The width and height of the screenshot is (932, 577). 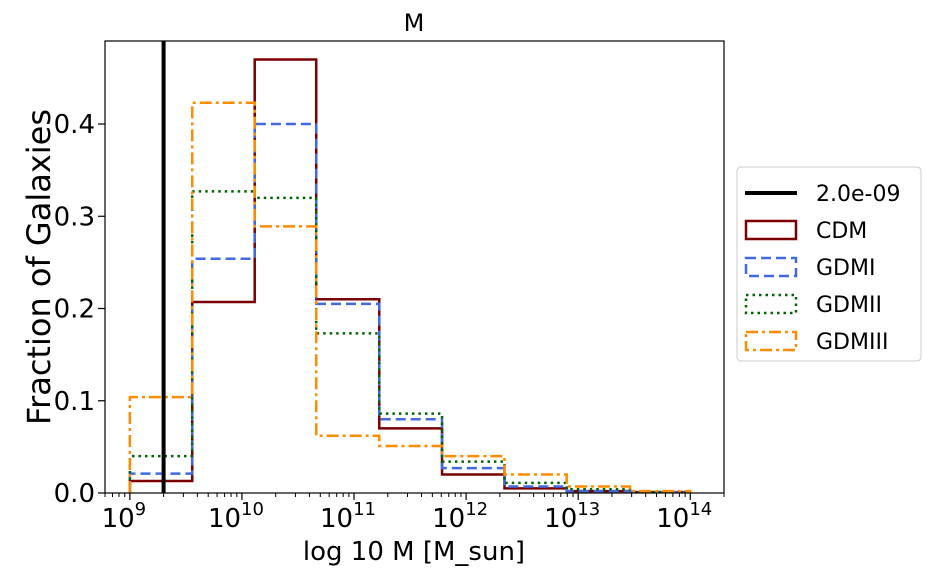 I want to click on x-tick-exponent: 13, so click(x=588, y=509).